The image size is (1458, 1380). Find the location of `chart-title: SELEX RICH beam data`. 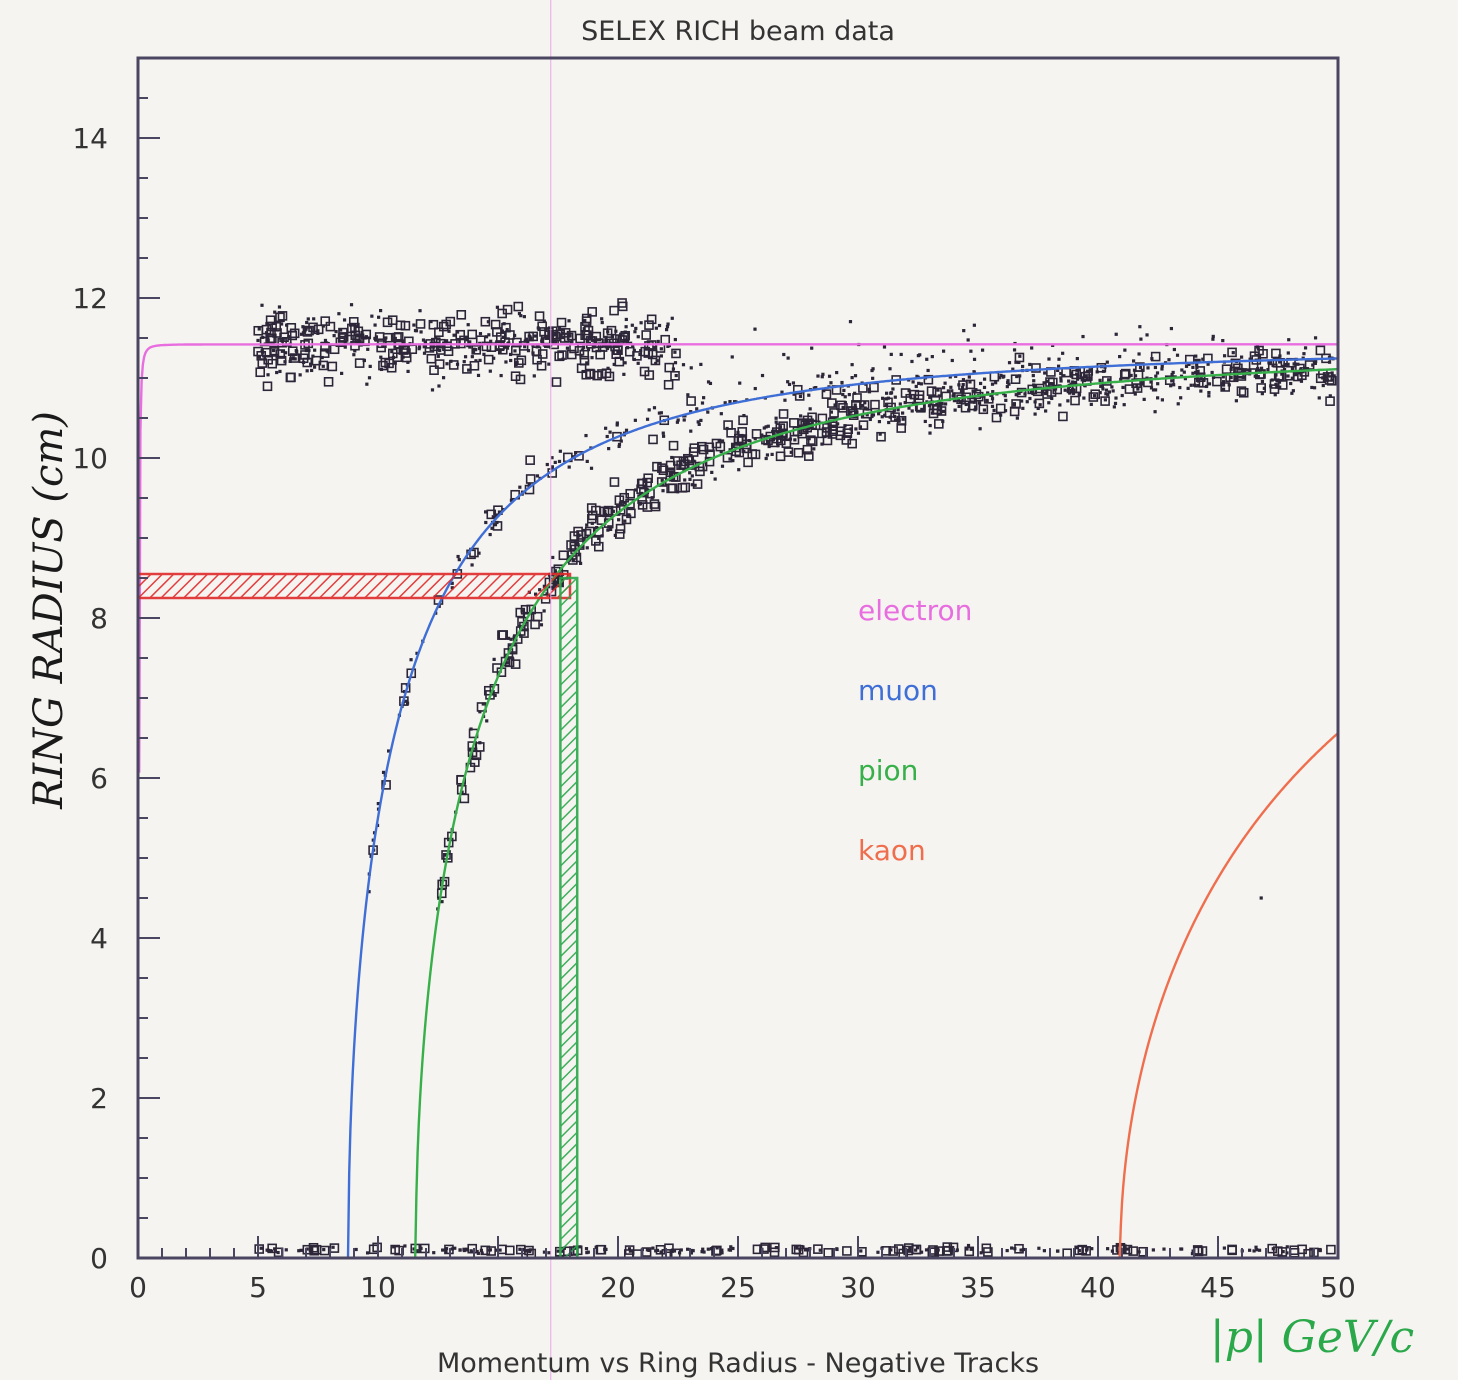

chart-title: SELEX RICH beam data is located at coordinates (738, 31).